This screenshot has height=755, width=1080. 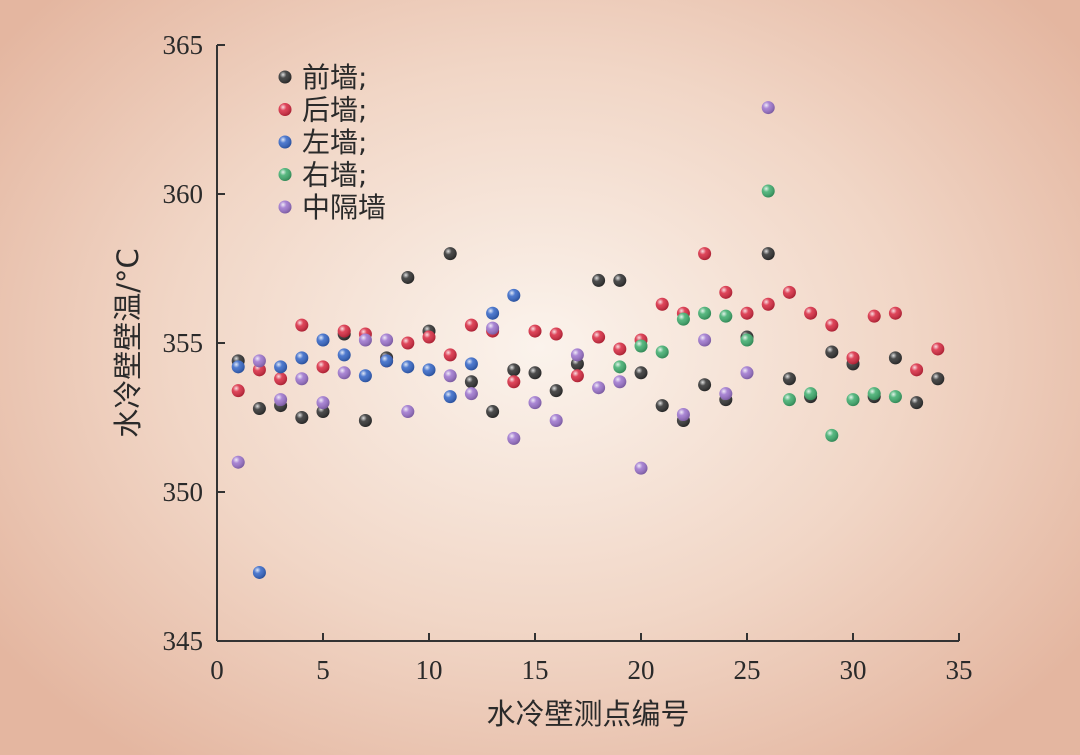 What do you see at coordinates (535, 670) in the screenshot?
I see `x-tick-label: 15` at bounding box center [535, 670].